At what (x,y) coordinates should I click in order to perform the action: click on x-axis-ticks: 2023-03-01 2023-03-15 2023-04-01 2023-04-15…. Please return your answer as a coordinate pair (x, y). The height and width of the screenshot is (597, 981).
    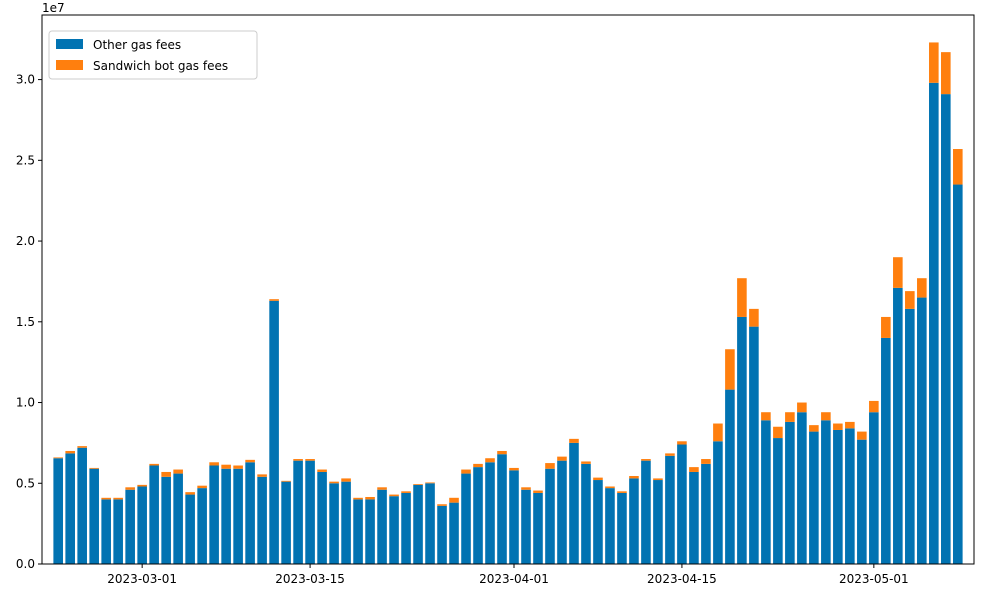
    Looking at the image, I should click on (508, 575).